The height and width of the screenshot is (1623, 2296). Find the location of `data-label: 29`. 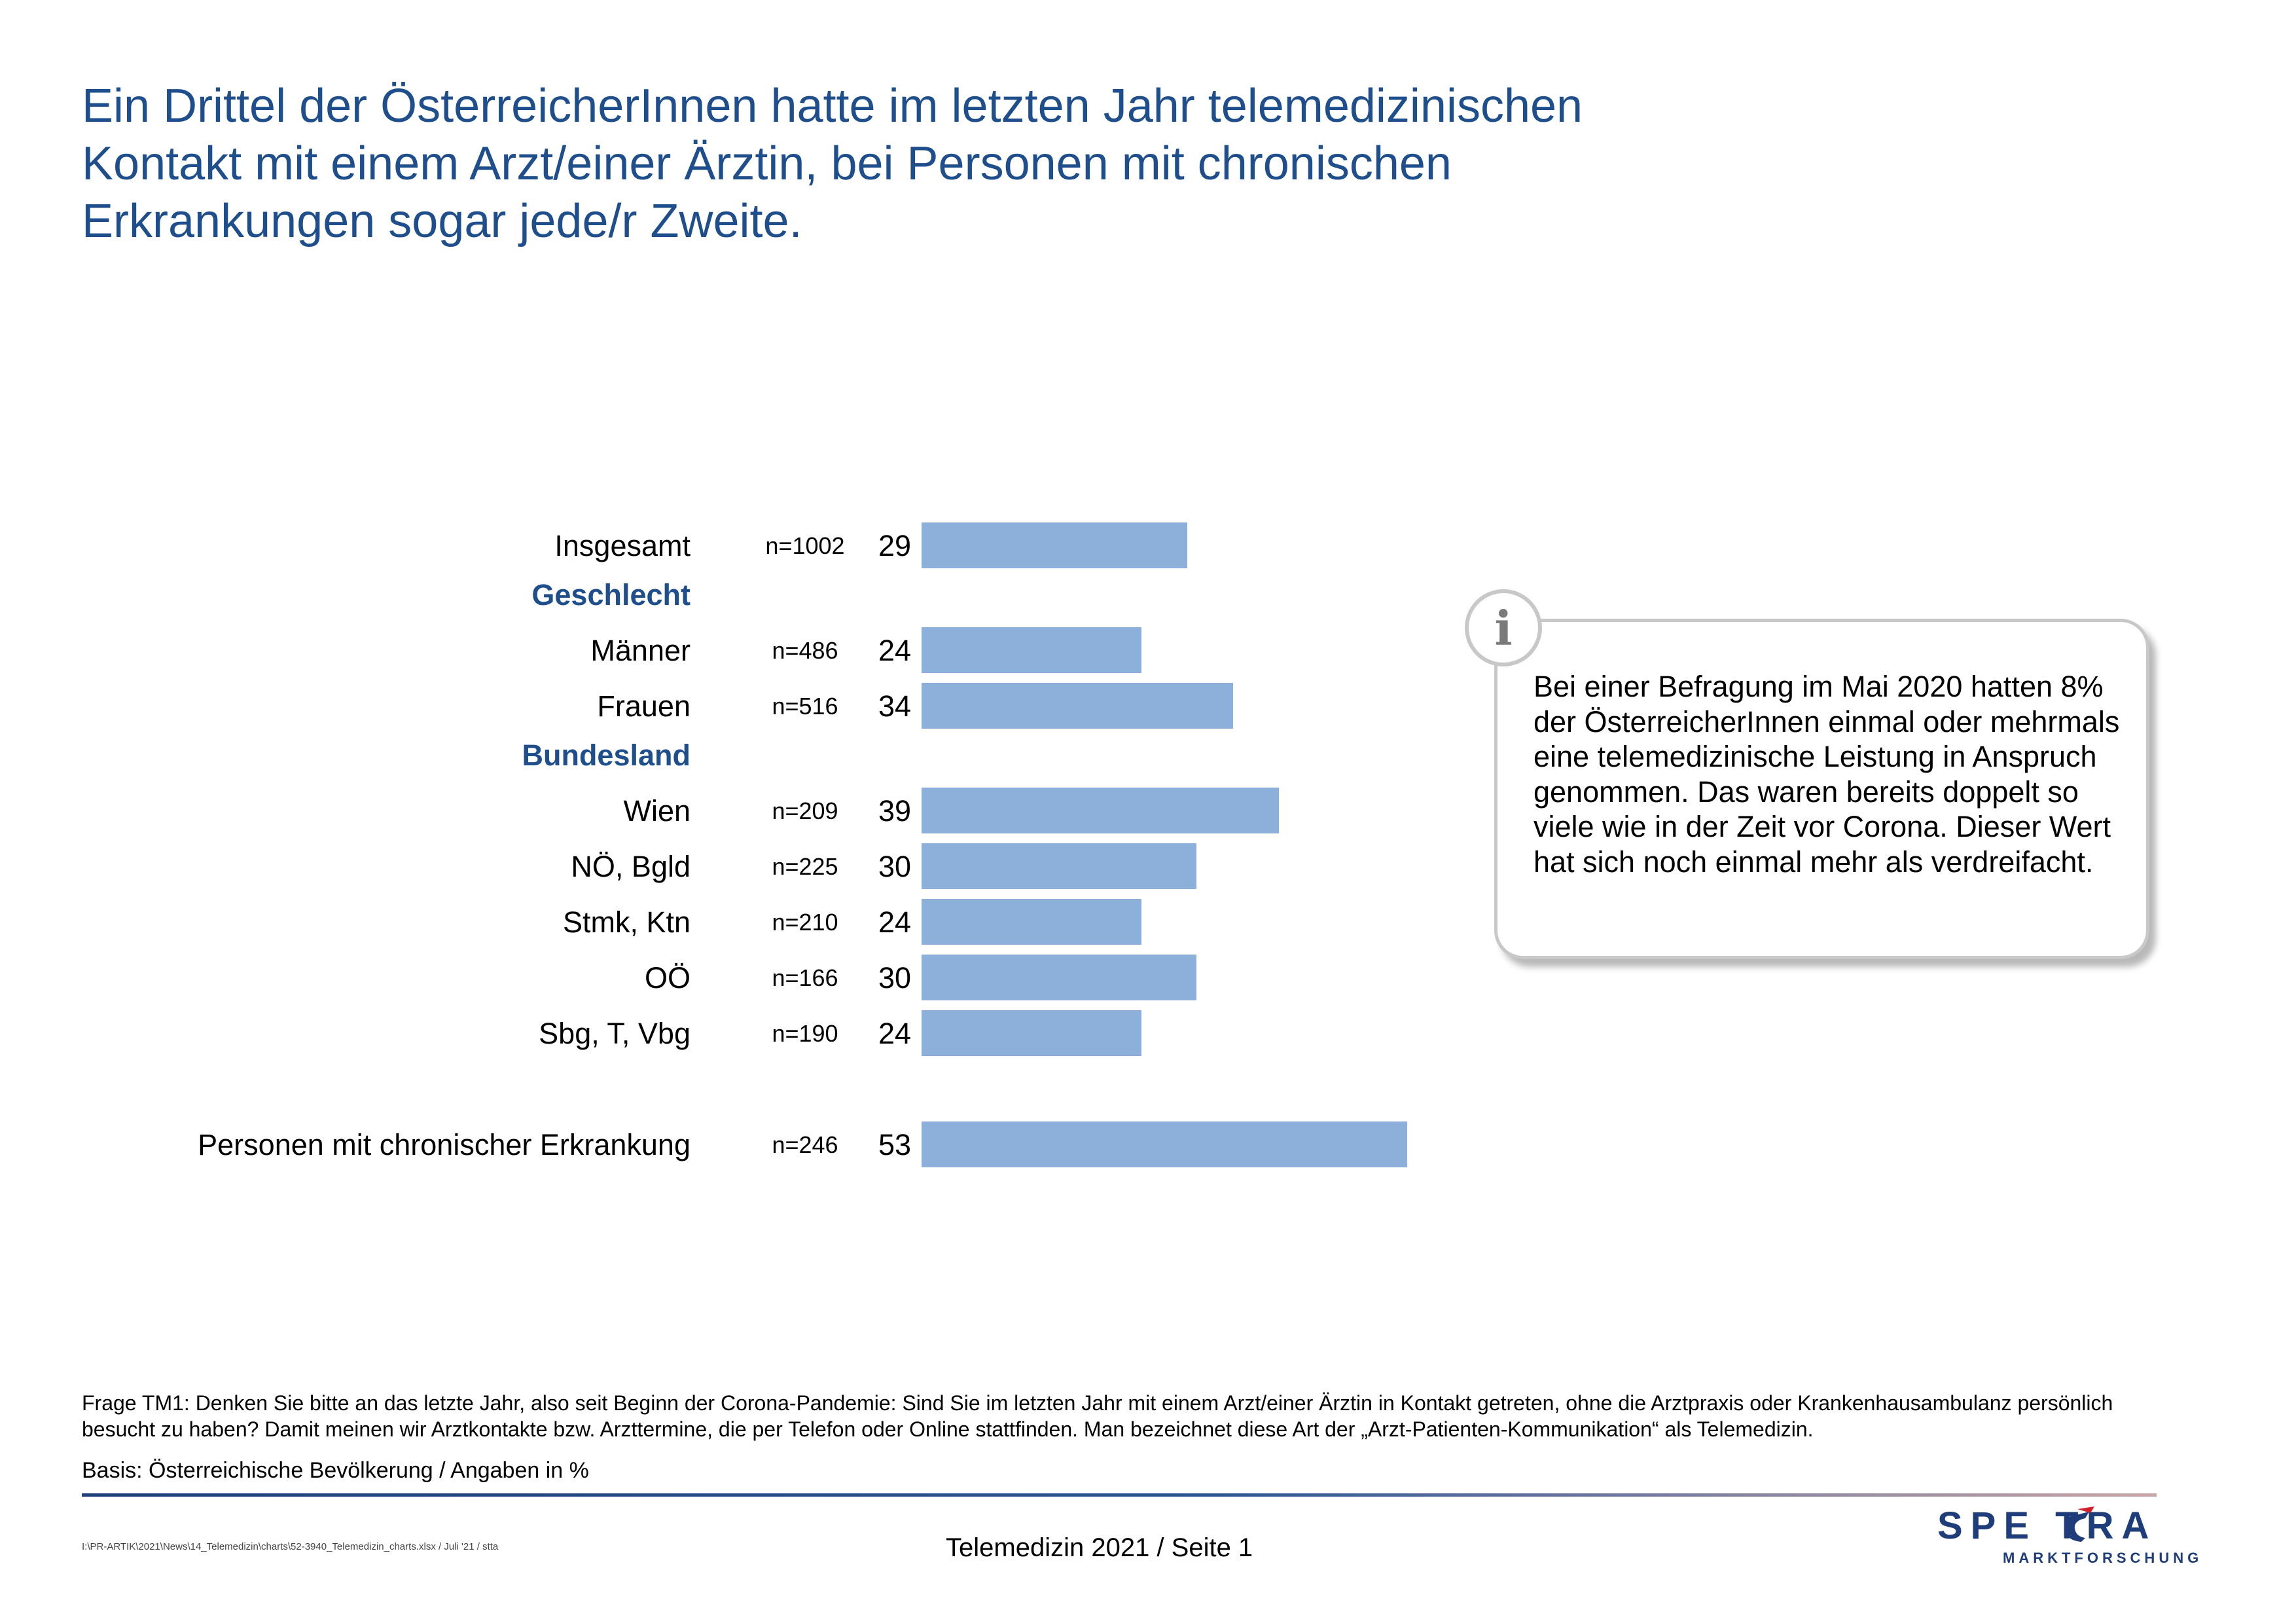

data-label: 29 is located at coordinates (895, 545).